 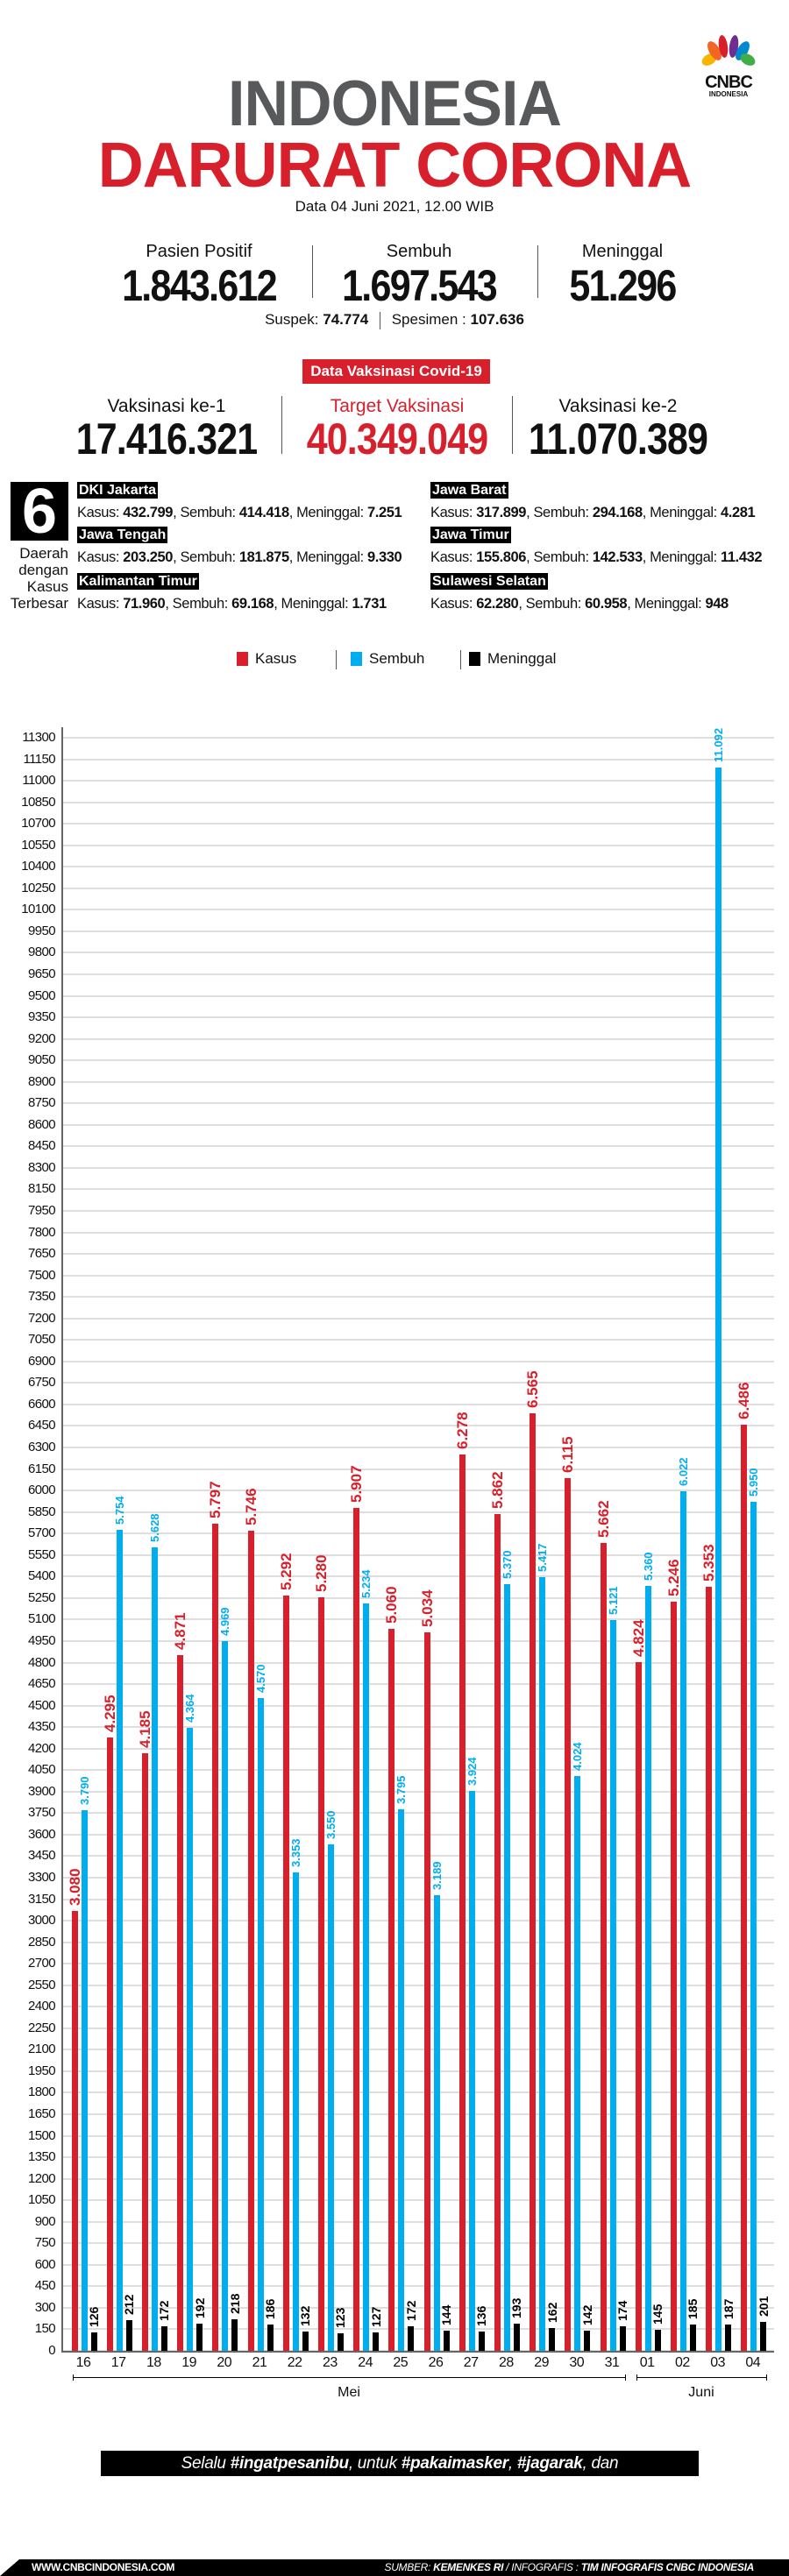 I want to click on value-label-sembuh: 4.570, so click(x=260, y=1679).